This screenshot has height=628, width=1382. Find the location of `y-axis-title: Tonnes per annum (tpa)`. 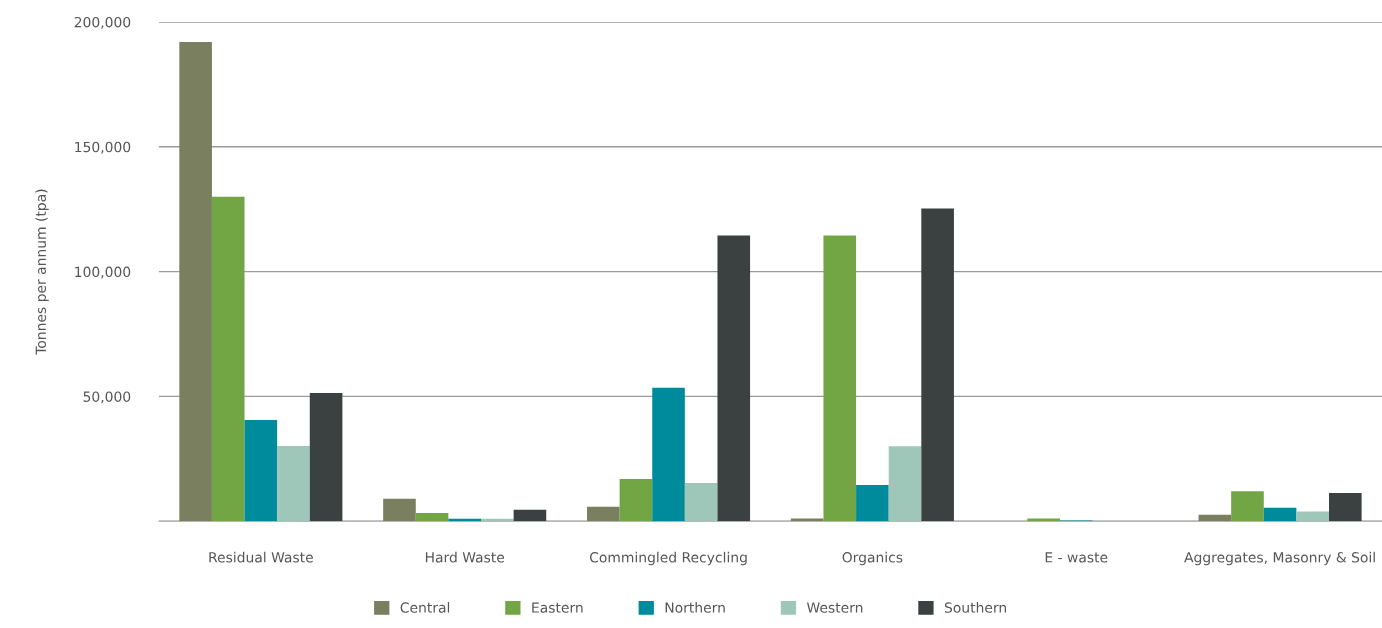

y-axis-title: Tonnes per annum (tpa) is located at coordinates (42, 272).